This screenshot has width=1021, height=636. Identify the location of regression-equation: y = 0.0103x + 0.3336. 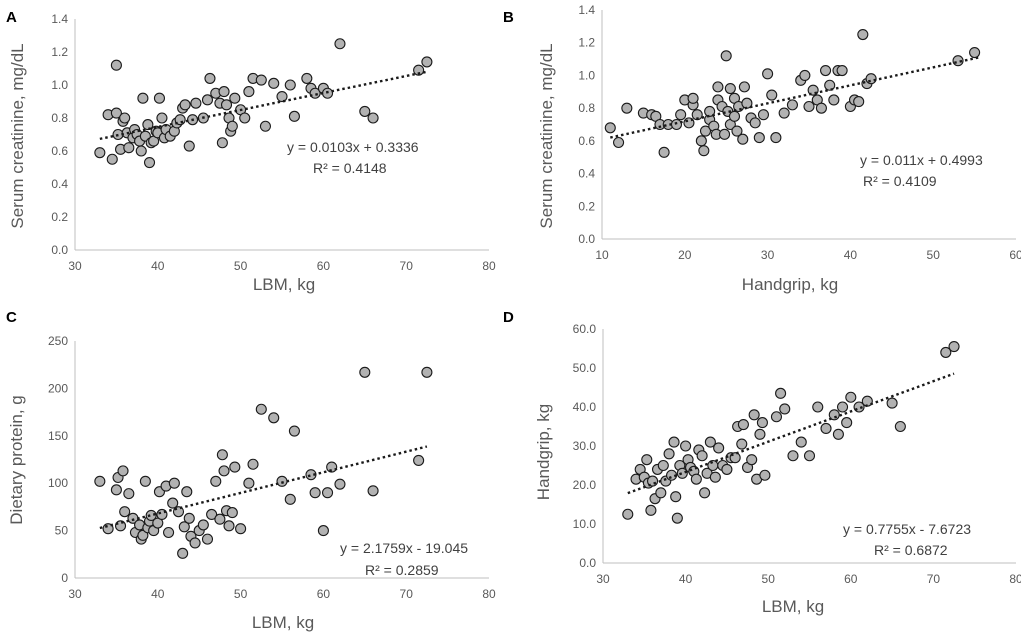
(353, 147).